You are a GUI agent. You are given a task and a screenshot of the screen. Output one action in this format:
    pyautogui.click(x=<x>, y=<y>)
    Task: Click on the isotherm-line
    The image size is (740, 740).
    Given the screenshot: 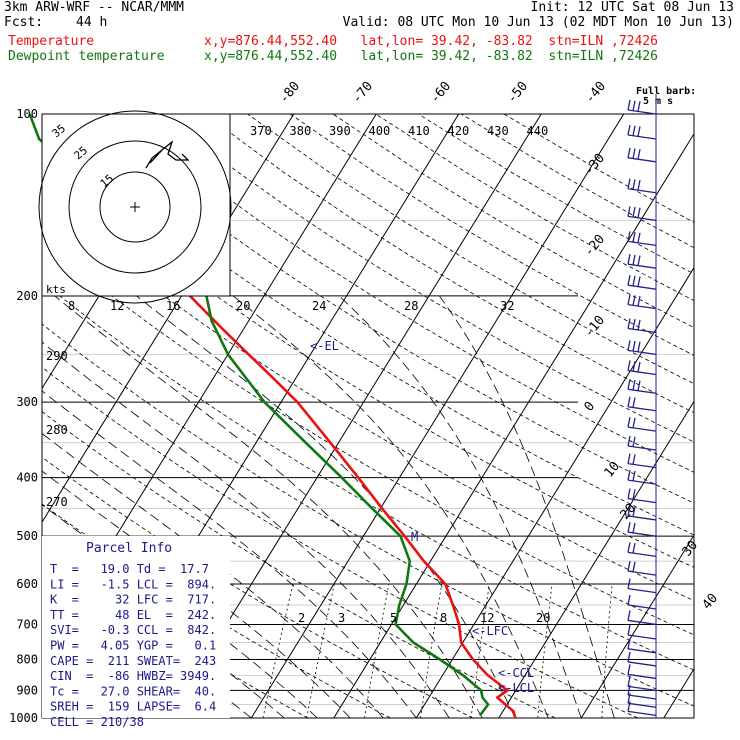 What is the action you would take?
    pyautogui.click(x=637, y=626)
    